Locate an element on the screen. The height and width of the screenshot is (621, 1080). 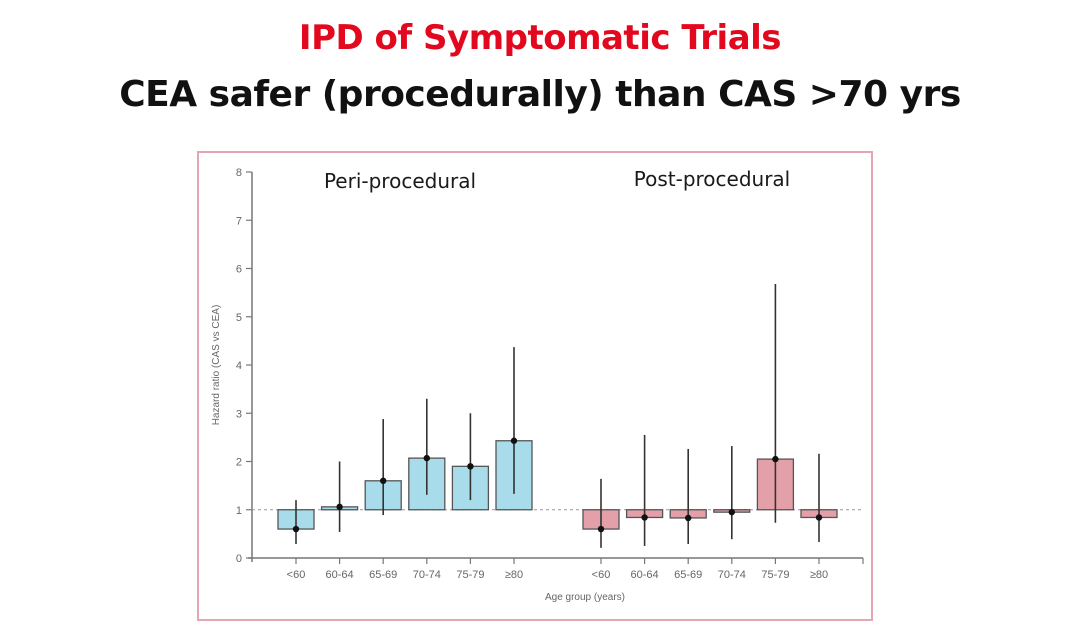
x-axis-title: Age group (years) is located at coordinates (585, 597).